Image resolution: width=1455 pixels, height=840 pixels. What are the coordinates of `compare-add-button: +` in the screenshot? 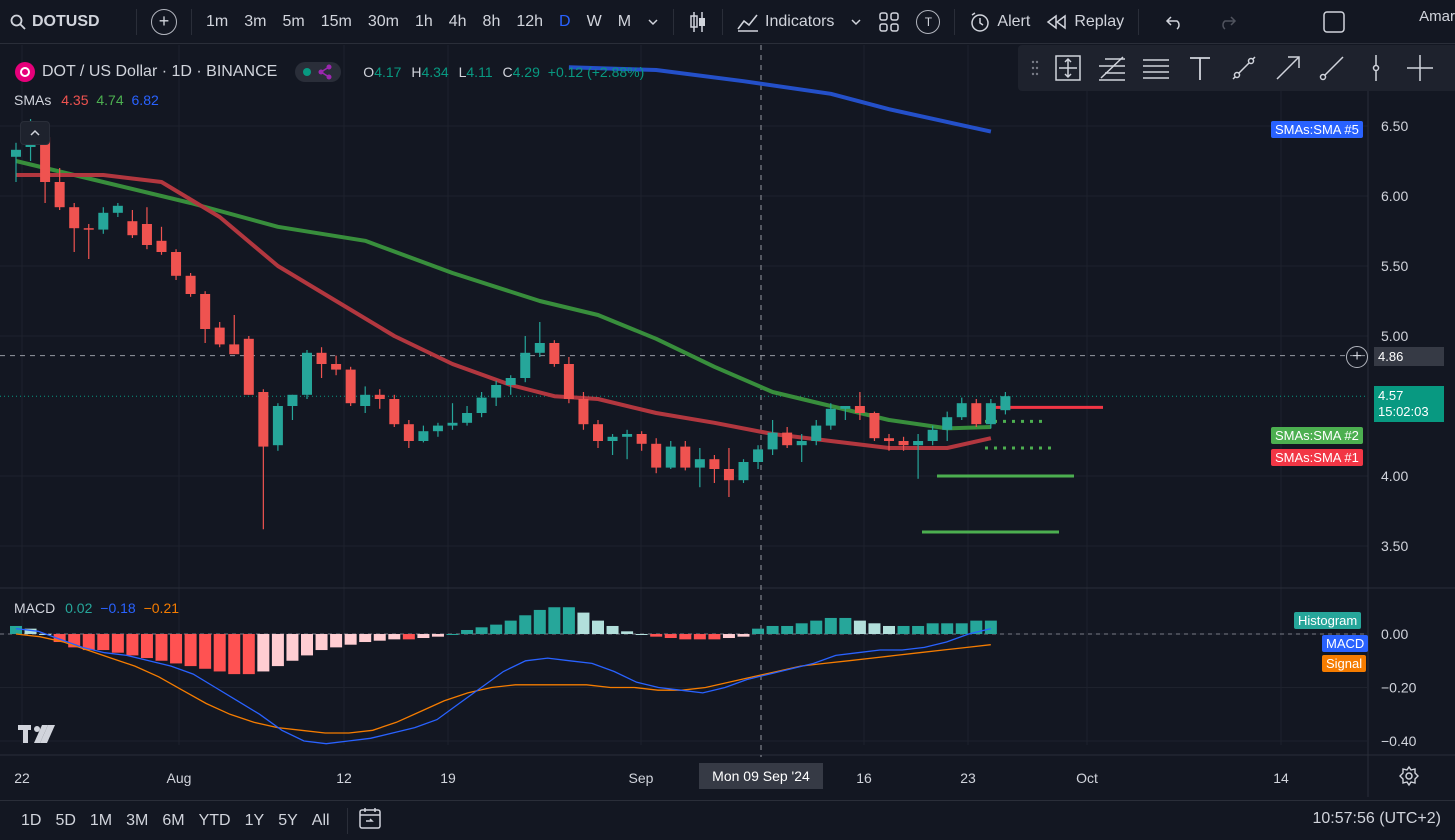 It's located at (164, 22).